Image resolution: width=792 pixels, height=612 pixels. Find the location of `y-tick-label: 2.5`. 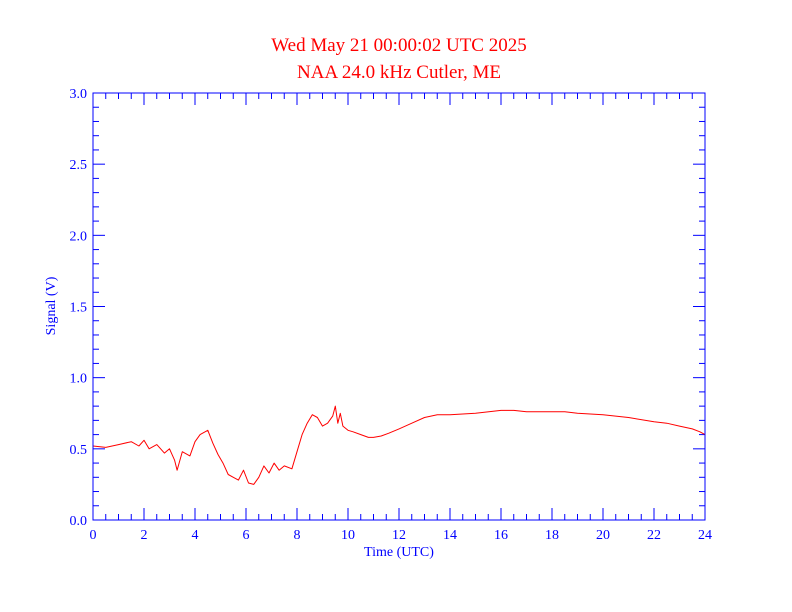

y-tick-label: 2.5 is located at coordinates (79, 165).